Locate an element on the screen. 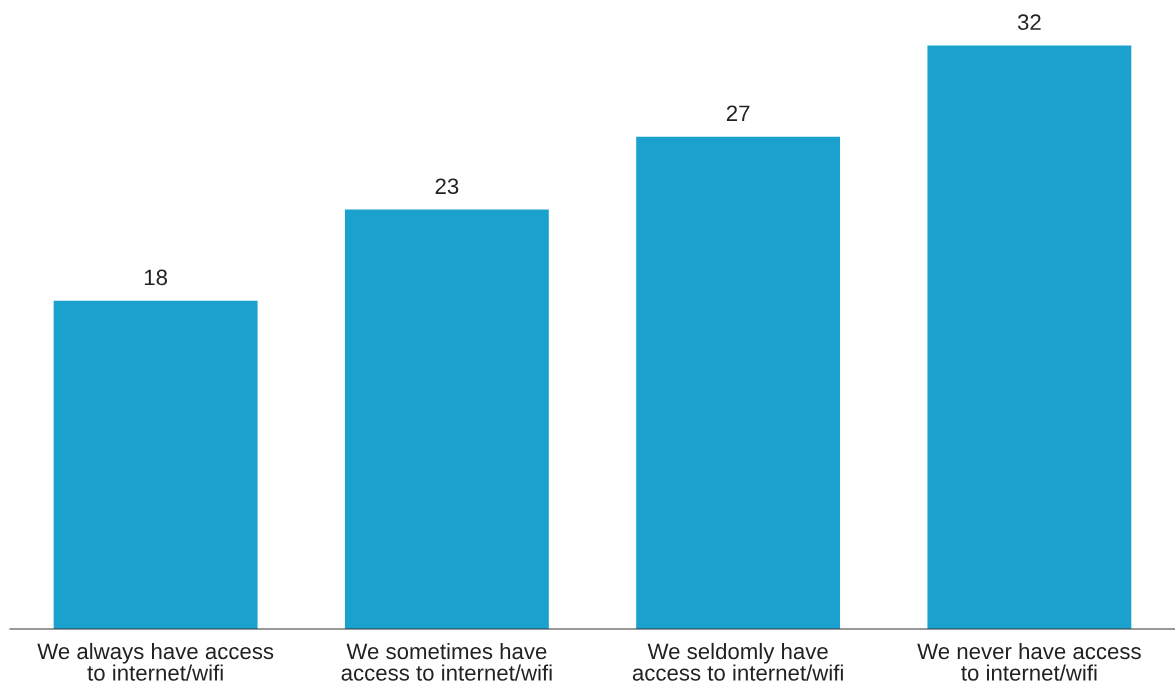 This screenshot has height=690, width=1175. x-tick-label: We seldomly have access to internet/wifi is located at coordinates (737, 661).